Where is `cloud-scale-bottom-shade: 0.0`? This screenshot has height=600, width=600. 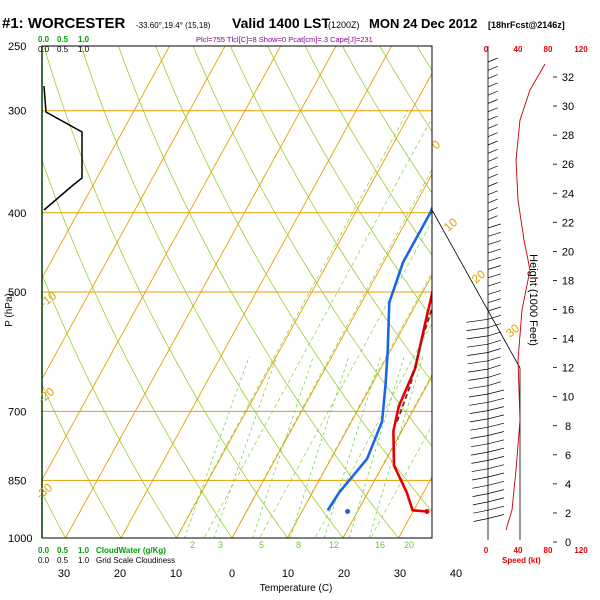 cloud-scale-bottom-shade: 0.0 is located at coordinates (44, 560).